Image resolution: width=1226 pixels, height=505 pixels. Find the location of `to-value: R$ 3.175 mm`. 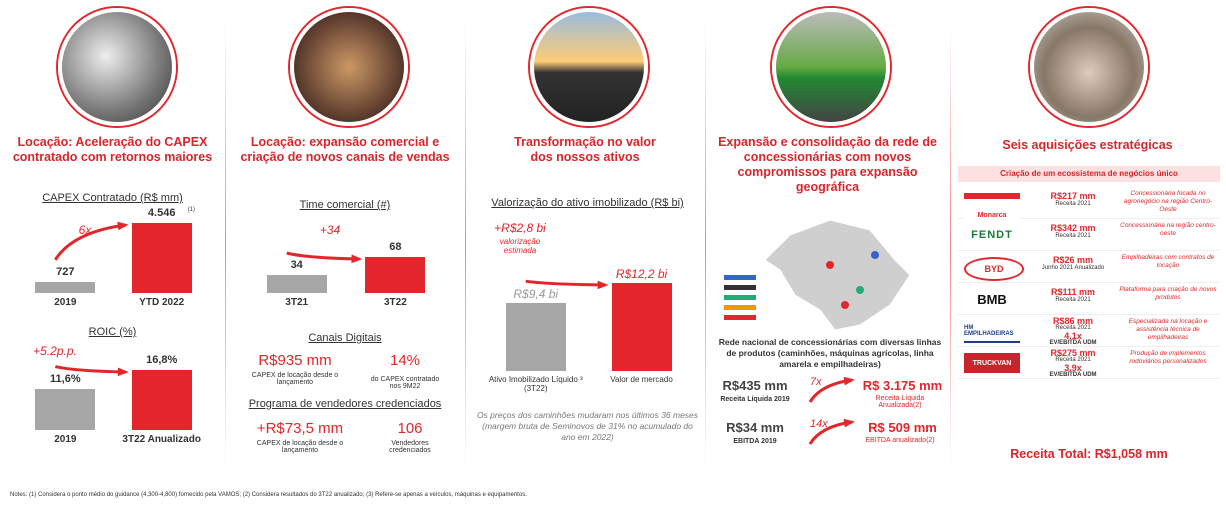

to-value: R$ 3.175 mm is located at coordinates (902, 385).